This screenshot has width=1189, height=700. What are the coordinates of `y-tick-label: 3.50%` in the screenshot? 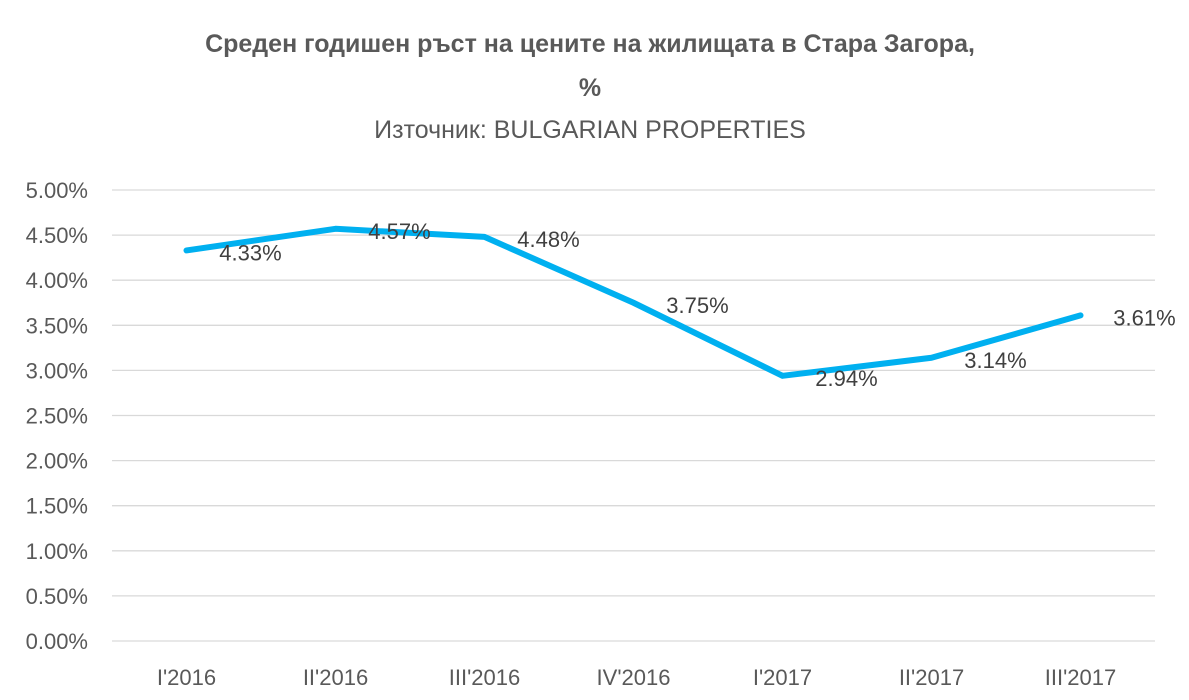 It's located at (57, 325).